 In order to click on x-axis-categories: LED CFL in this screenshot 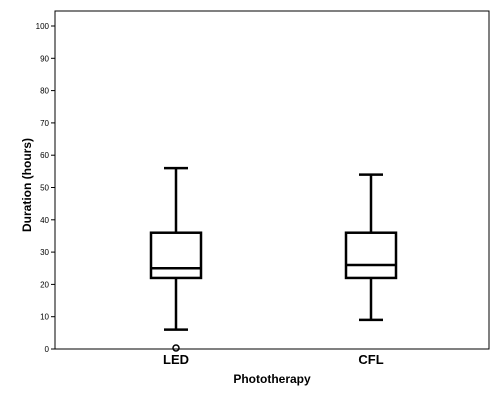, I will do `click(273, 359)`.